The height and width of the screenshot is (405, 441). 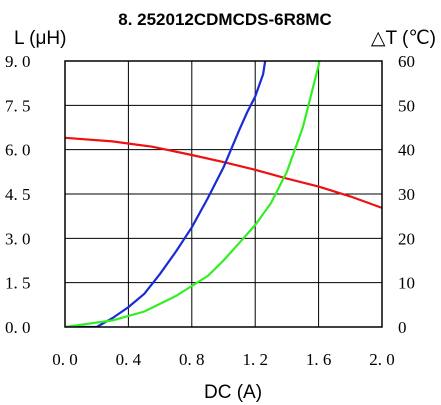 I want to click on x-tick-label: 2. 0, so click(x=382, y=359).